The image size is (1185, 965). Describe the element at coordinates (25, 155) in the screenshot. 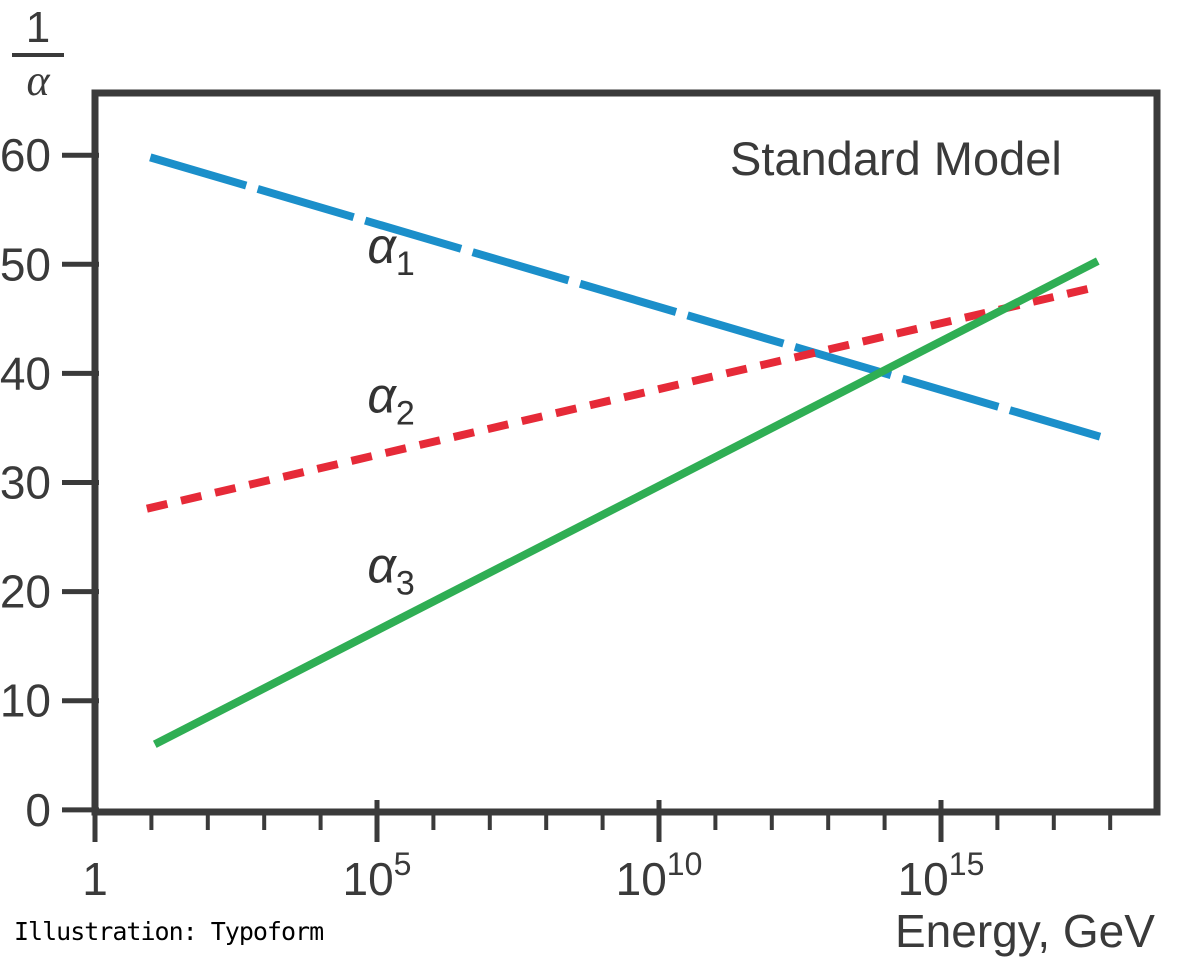

I see `y-tick-label: 60` at that location.